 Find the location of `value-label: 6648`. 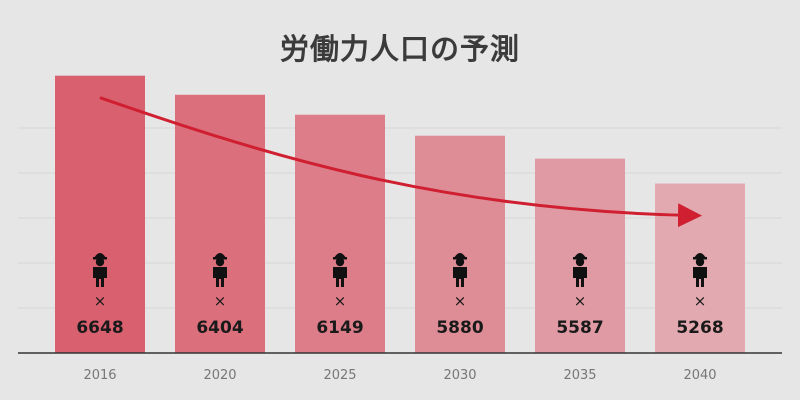

value-label: 6648 is located at coordinates (99, 328).